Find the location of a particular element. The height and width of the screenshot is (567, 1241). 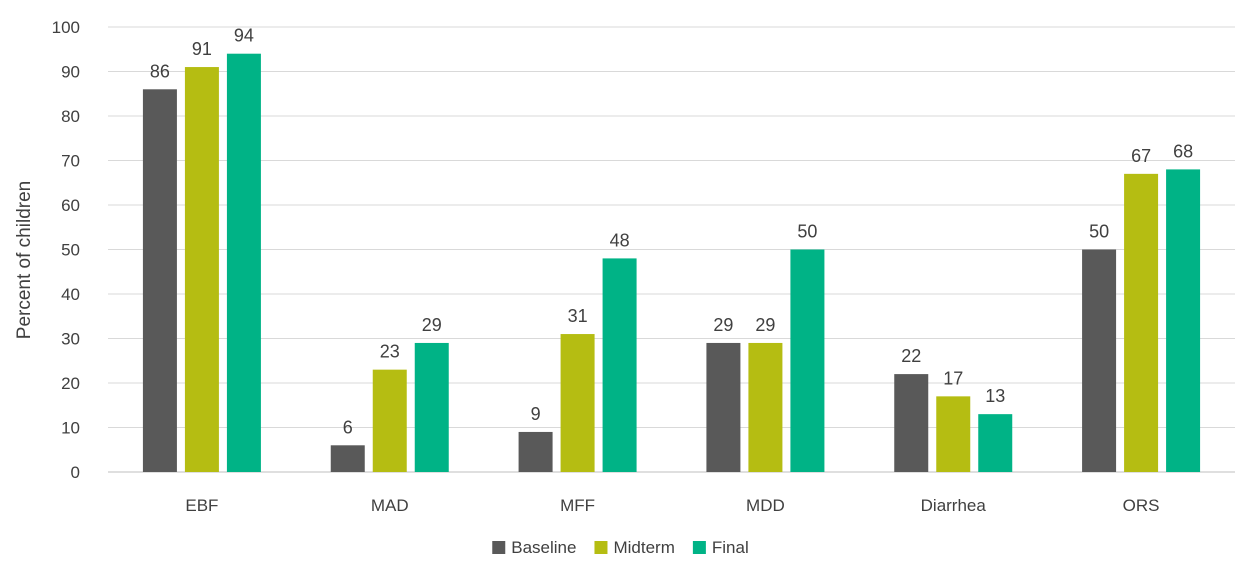

y-tick-label: 90 is located at coordinates (70, 72).